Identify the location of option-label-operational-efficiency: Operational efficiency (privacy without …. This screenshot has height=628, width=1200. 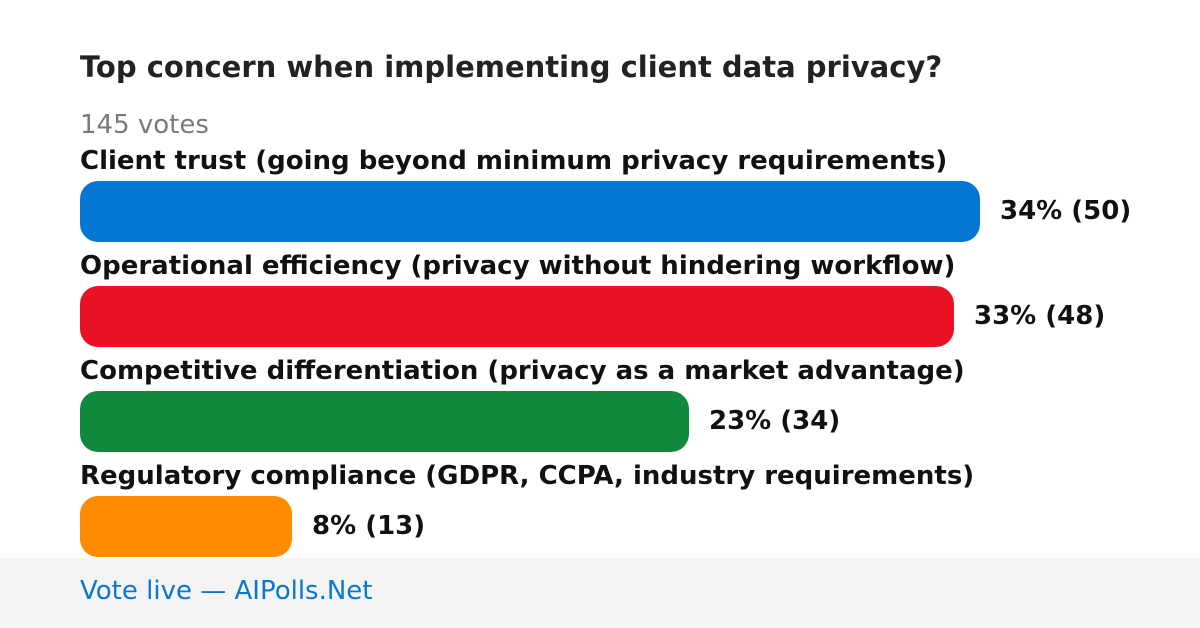
(518, 266).